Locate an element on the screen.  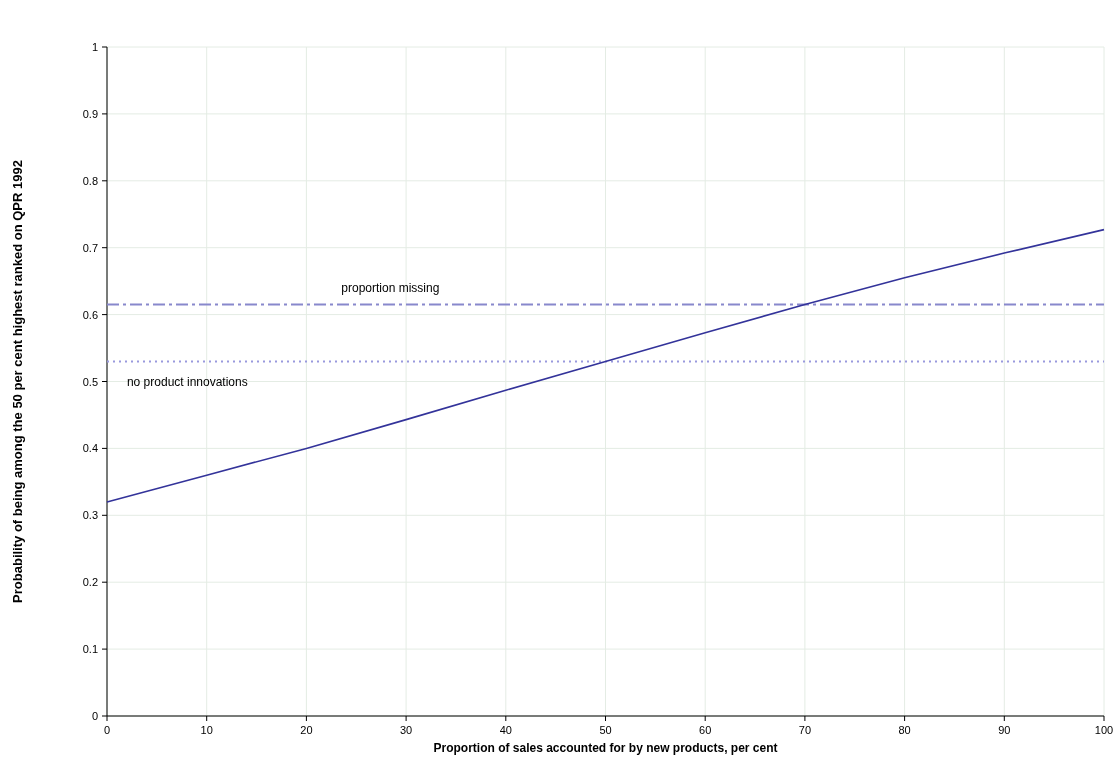
x-tick-label: 60 is located at coordinates (705, 730).